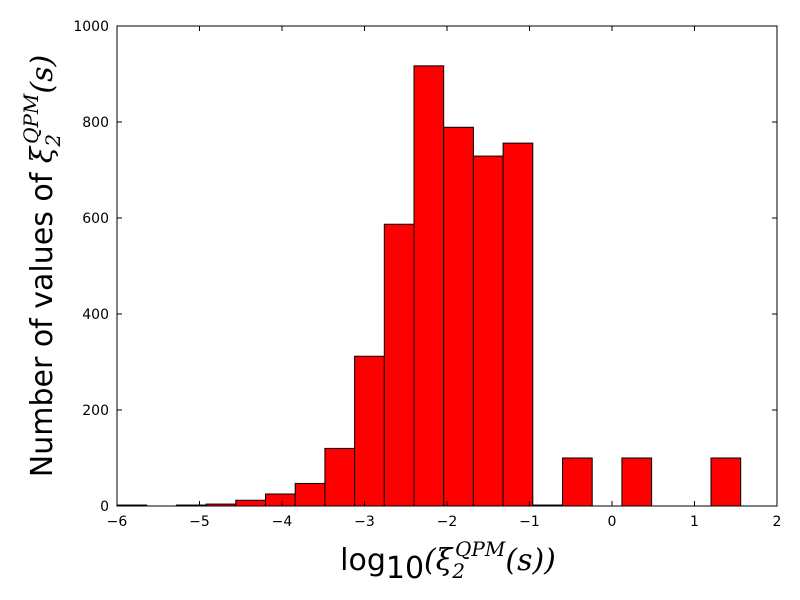  What do you see at coordinates (777, 522) in the screenshot?
I see `x-tick-label: 2` at bounding box center [777, 522].